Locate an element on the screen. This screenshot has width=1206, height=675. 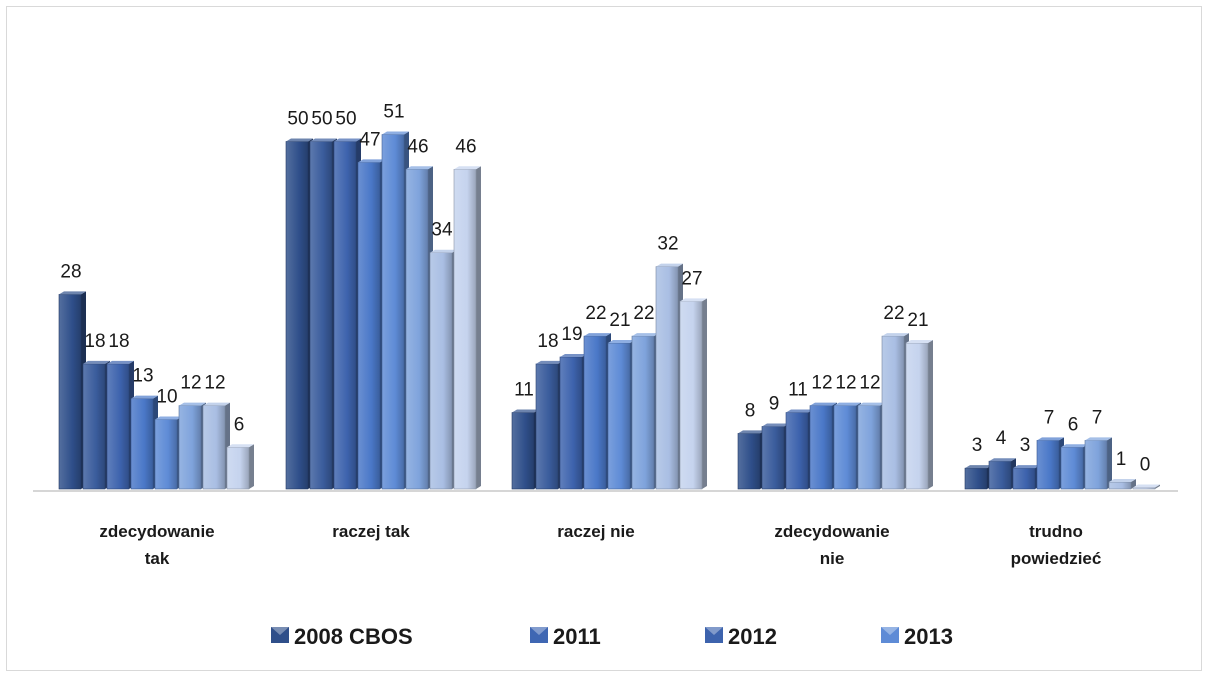
legend-item: 2012 is located at coordinates (741, 636).